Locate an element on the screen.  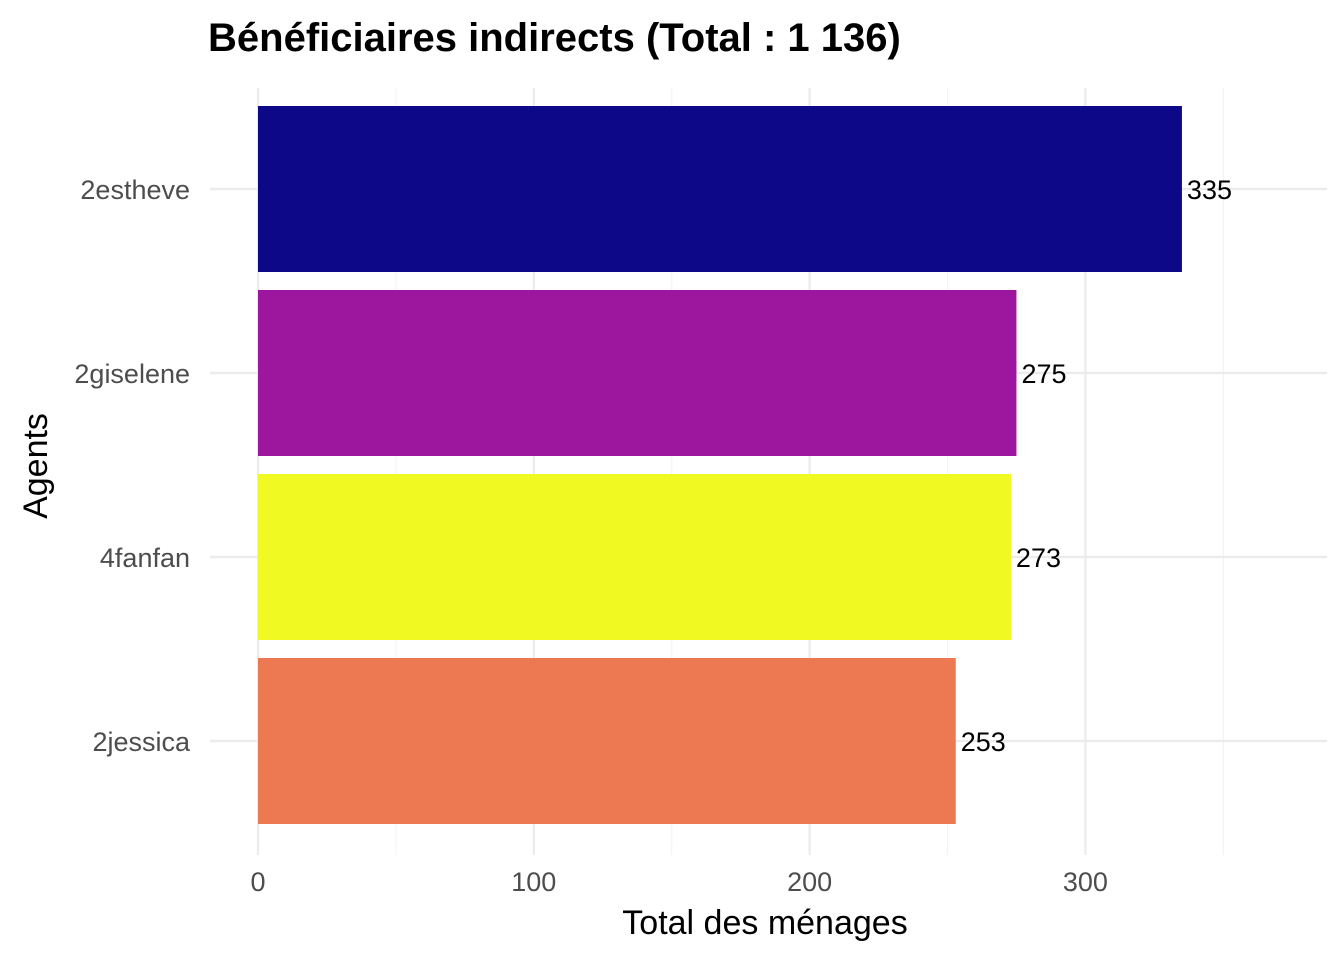
y-tick-label: 2giselene is located at coordinates (132, 374).